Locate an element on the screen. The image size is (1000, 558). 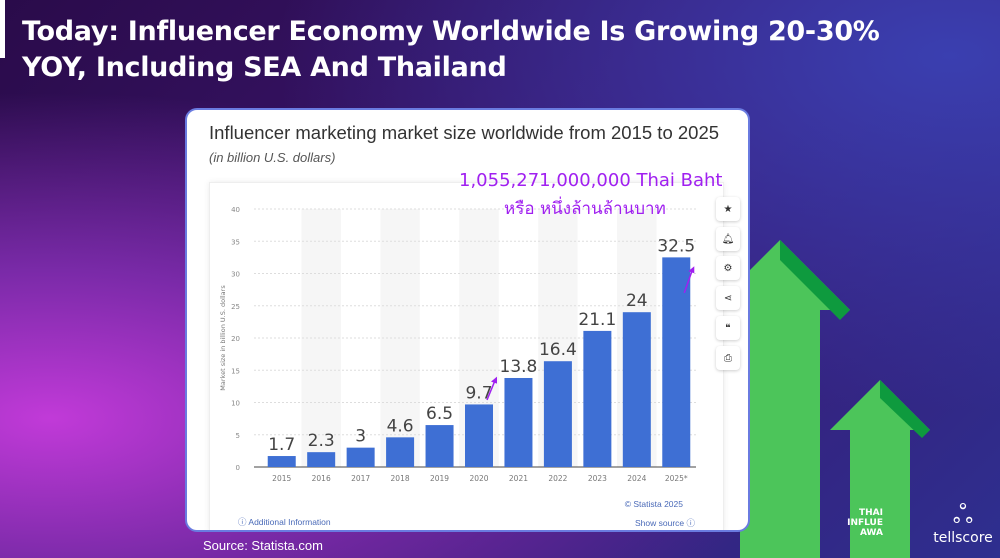
data-label: 16.4 is located at coordinates (558, 350).